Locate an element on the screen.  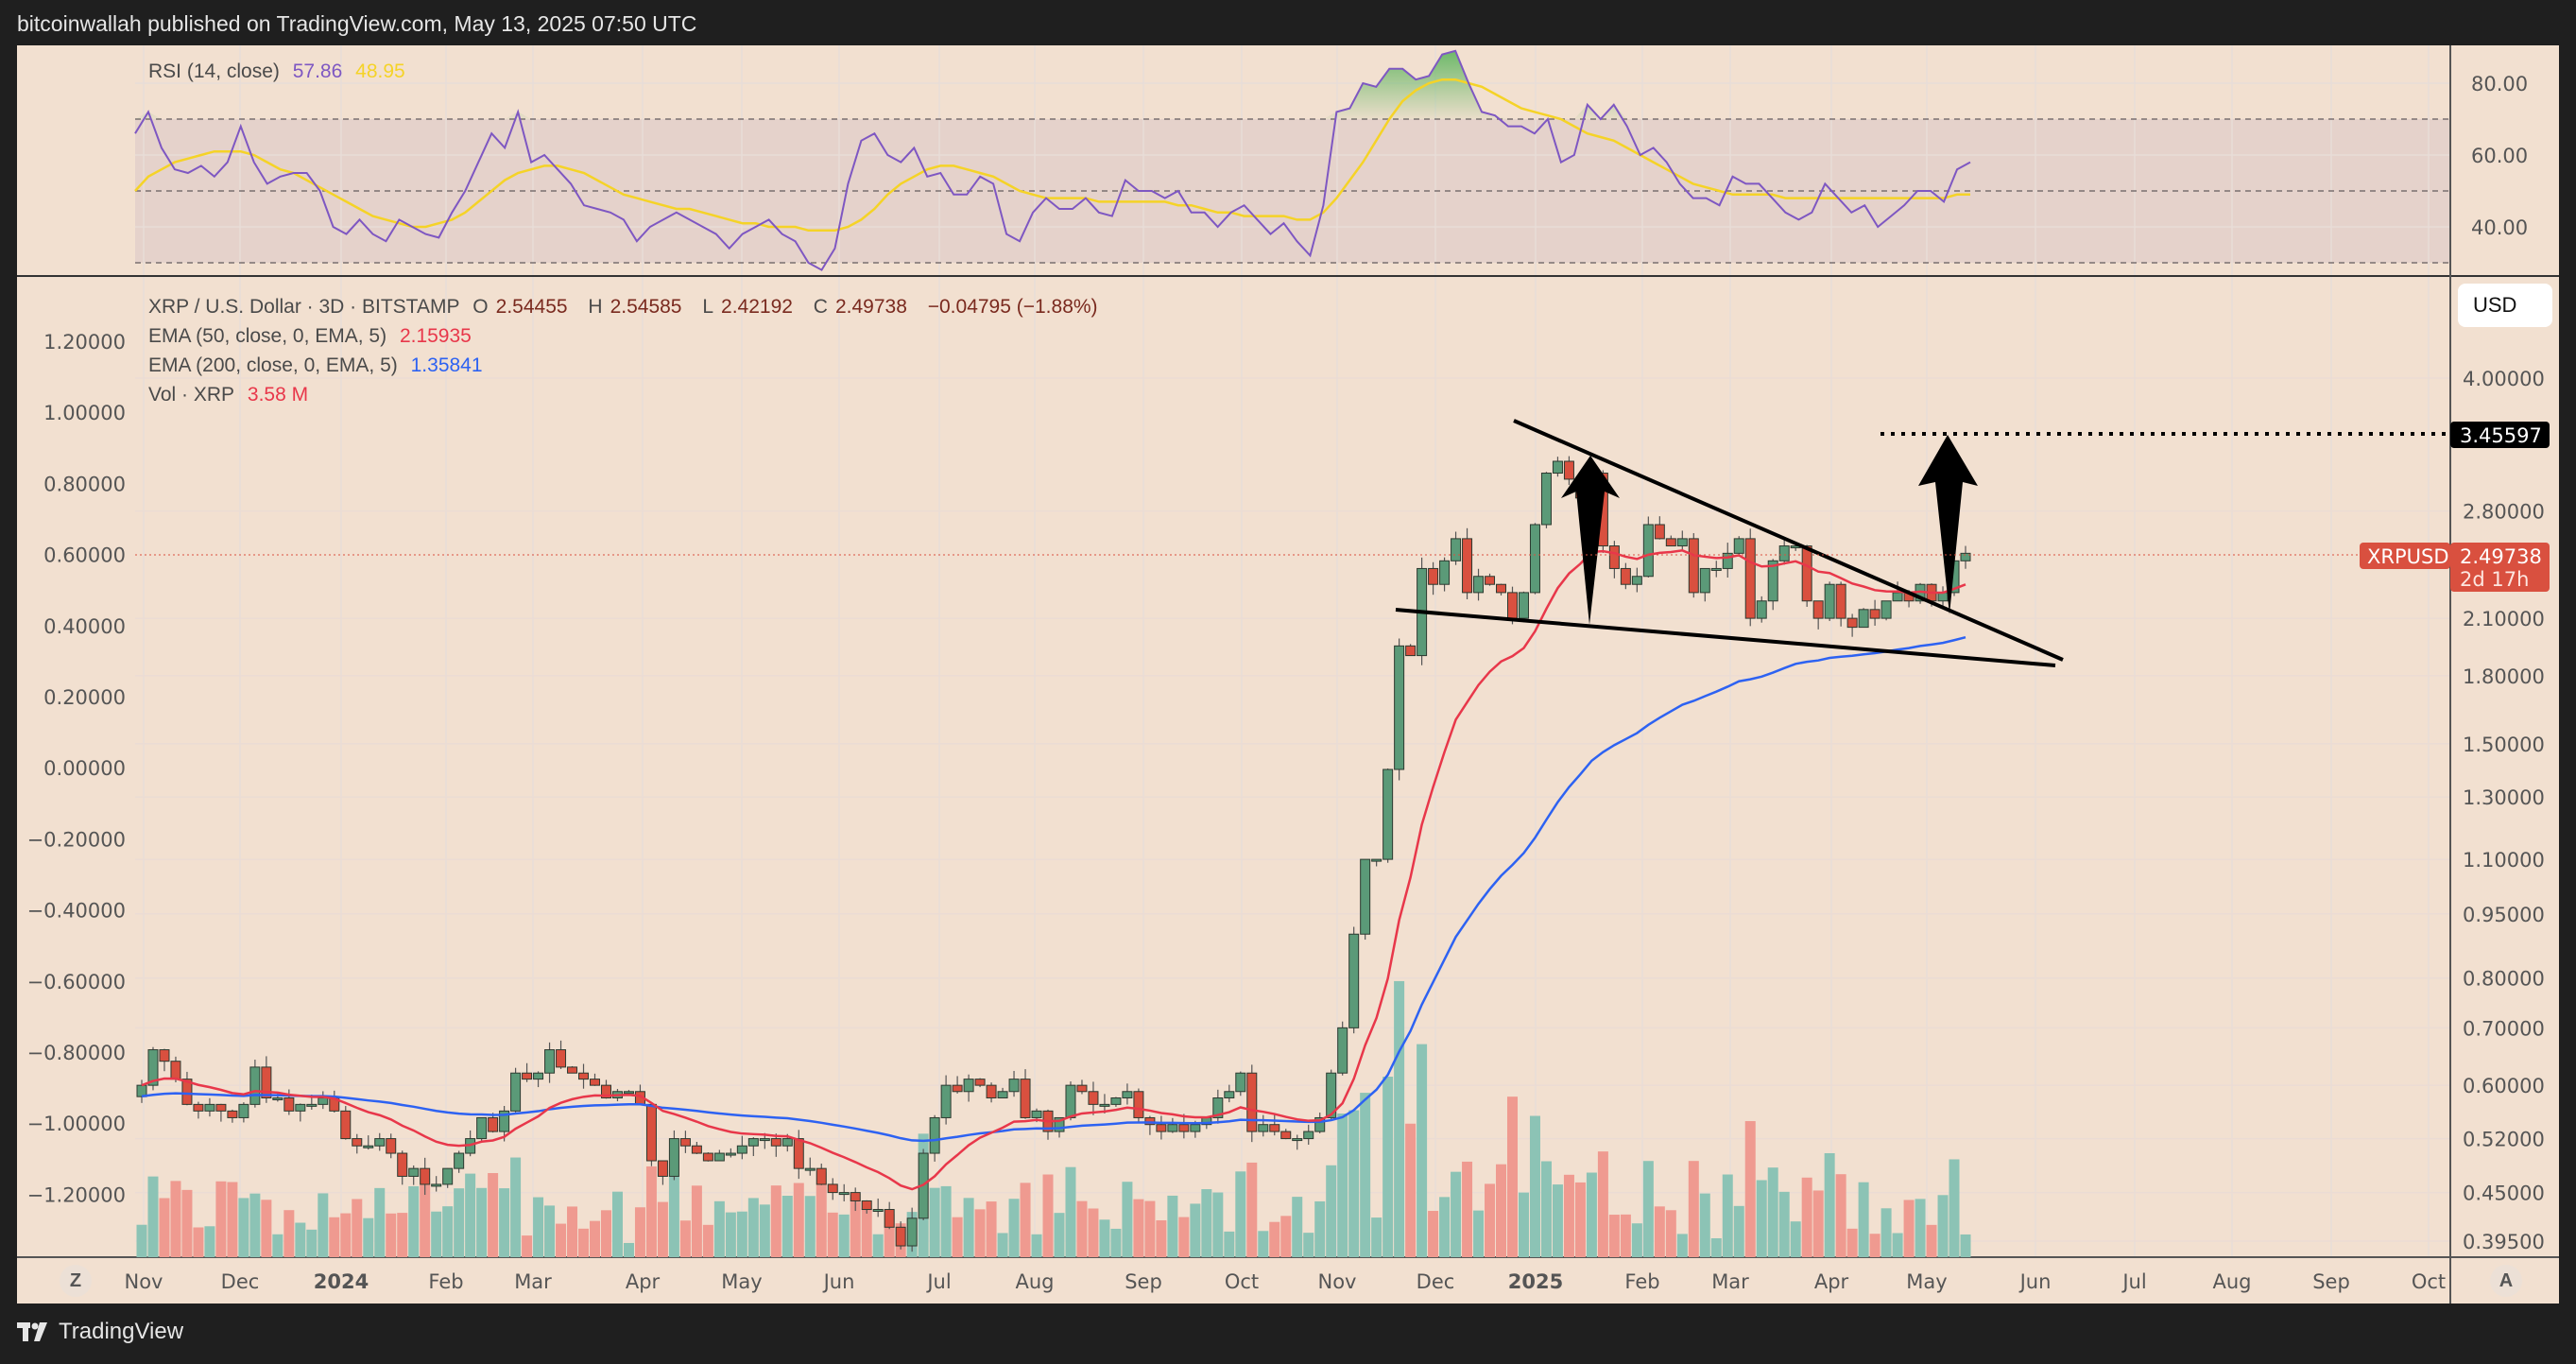
target-arrow-icon is located at coordinates (1948, 524).